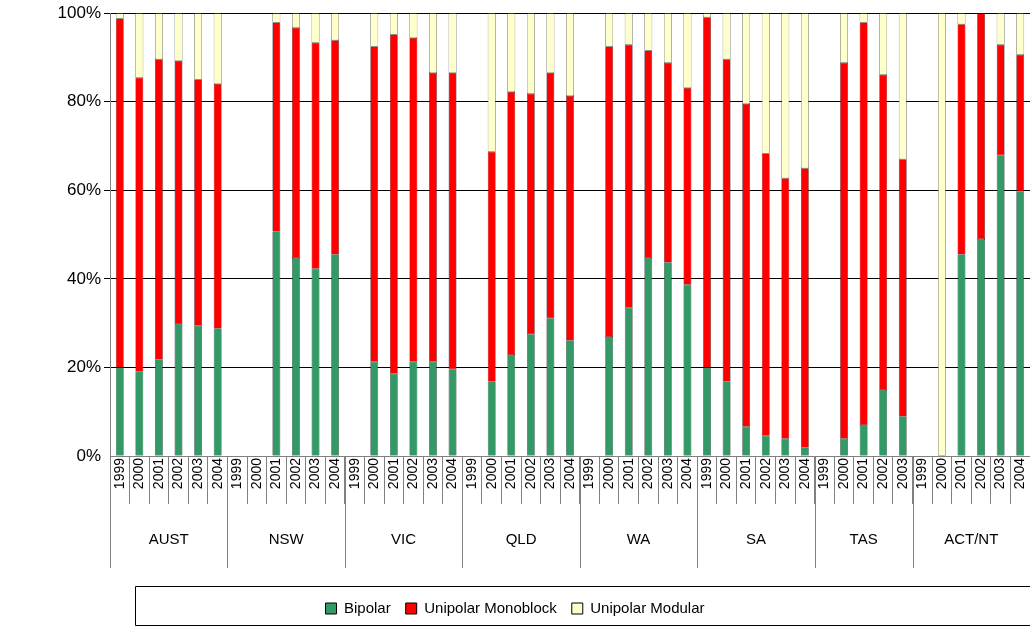 This screenshot has height=626, width=1030. What do you see at coordinates (88, 455) in the screenshot?
I see `y-tick-label: 0%` at bounding box center [88, 455].